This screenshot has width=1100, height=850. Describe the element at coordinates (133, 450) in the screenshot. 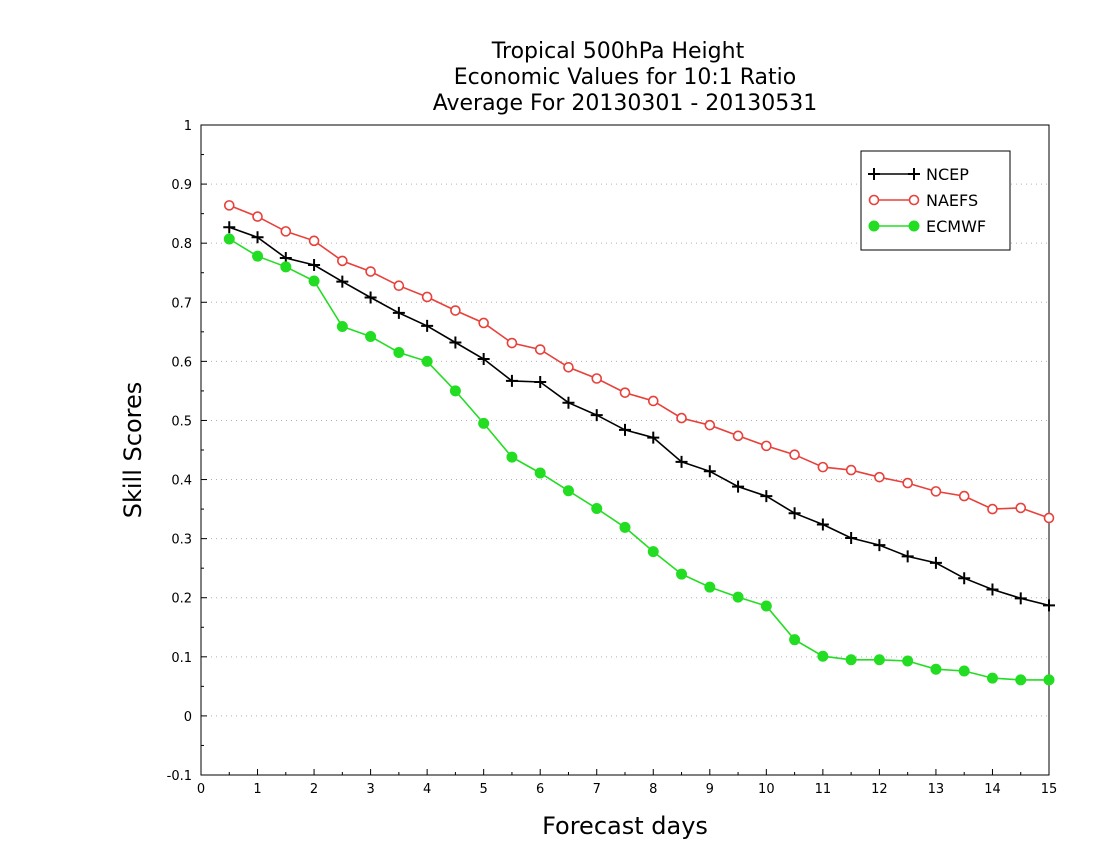

I see `y-axis-label: Skill Scores` at that location.